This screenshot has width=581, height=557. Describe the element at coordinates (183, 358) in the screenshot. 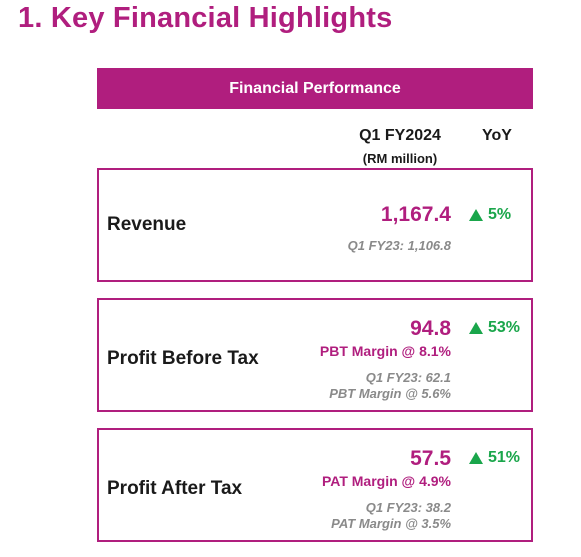

I see `row-label: Profit Before Tax` at that location.